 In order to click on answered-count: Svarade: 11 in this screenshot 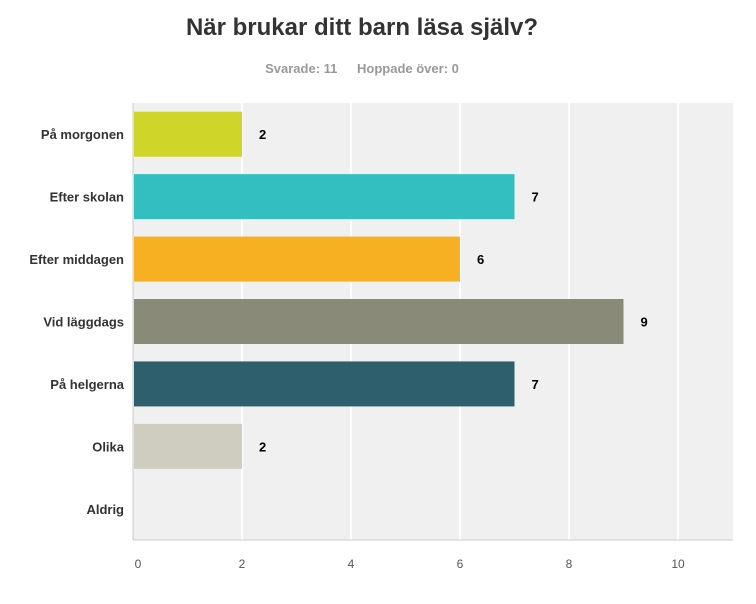, I will do `click(301, 68)`.